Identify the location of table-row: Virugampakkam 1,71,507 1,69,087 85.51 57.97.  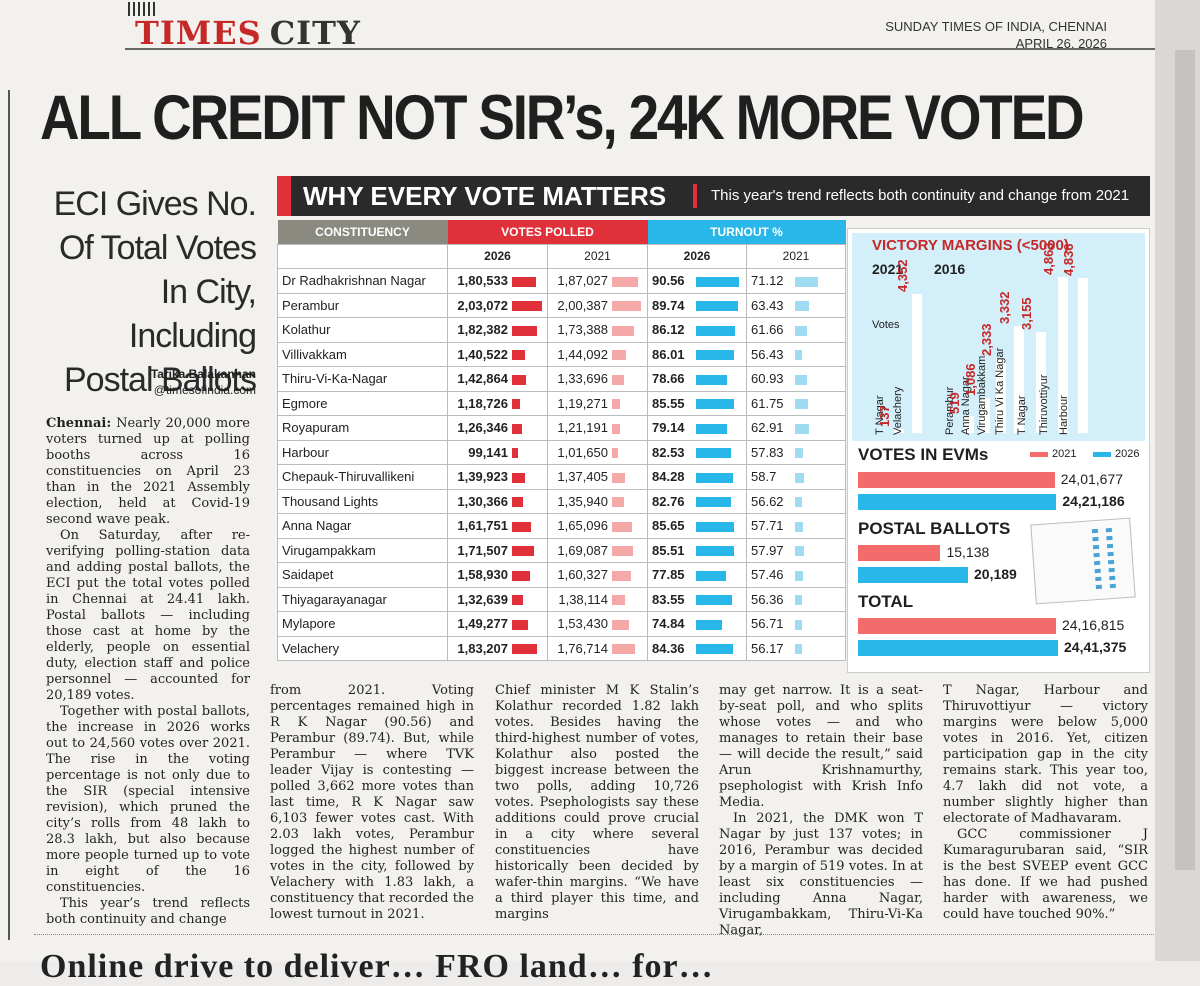
(561, 550).